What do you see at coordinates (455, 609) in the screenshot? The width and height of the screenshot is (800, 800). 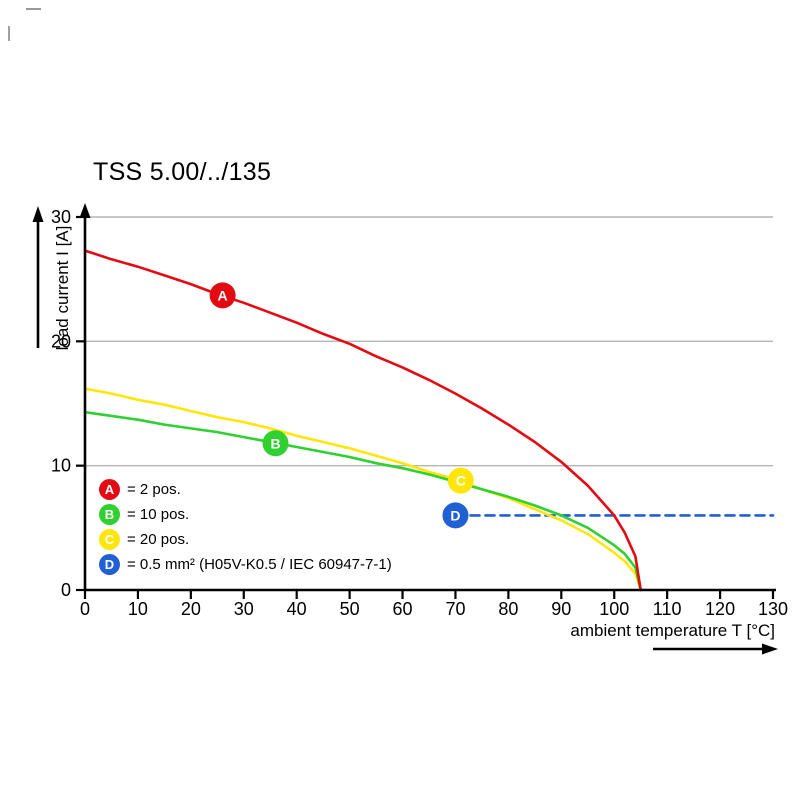 I see `x-tick-label-70: 70` at bounding box center [455, 609].